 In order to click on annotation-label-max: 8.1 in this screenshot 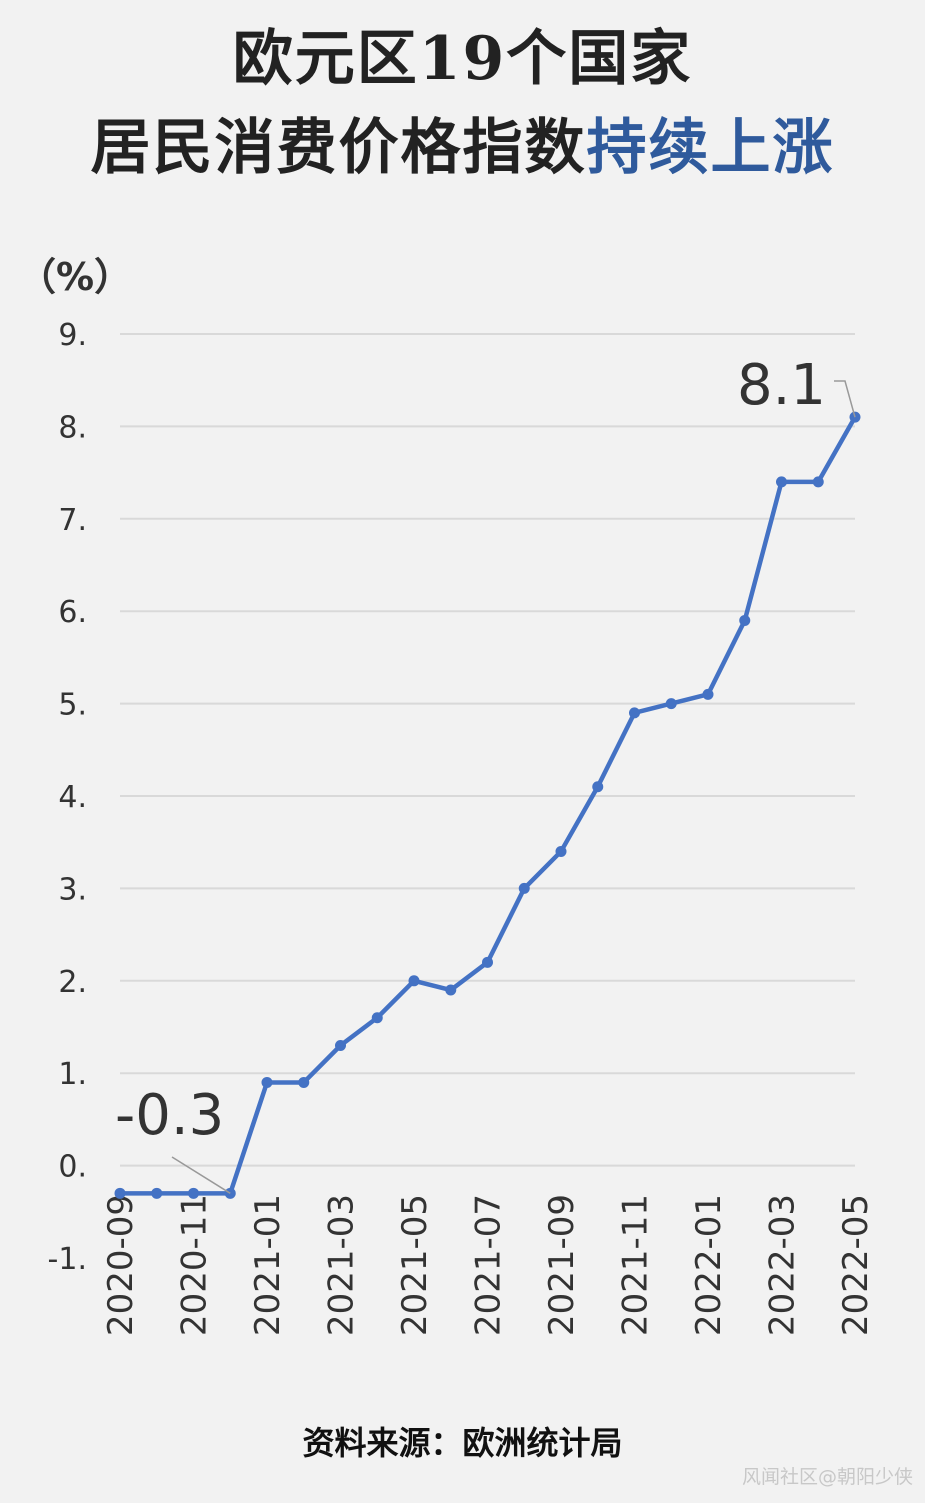, I will do `click(781, 385)`.